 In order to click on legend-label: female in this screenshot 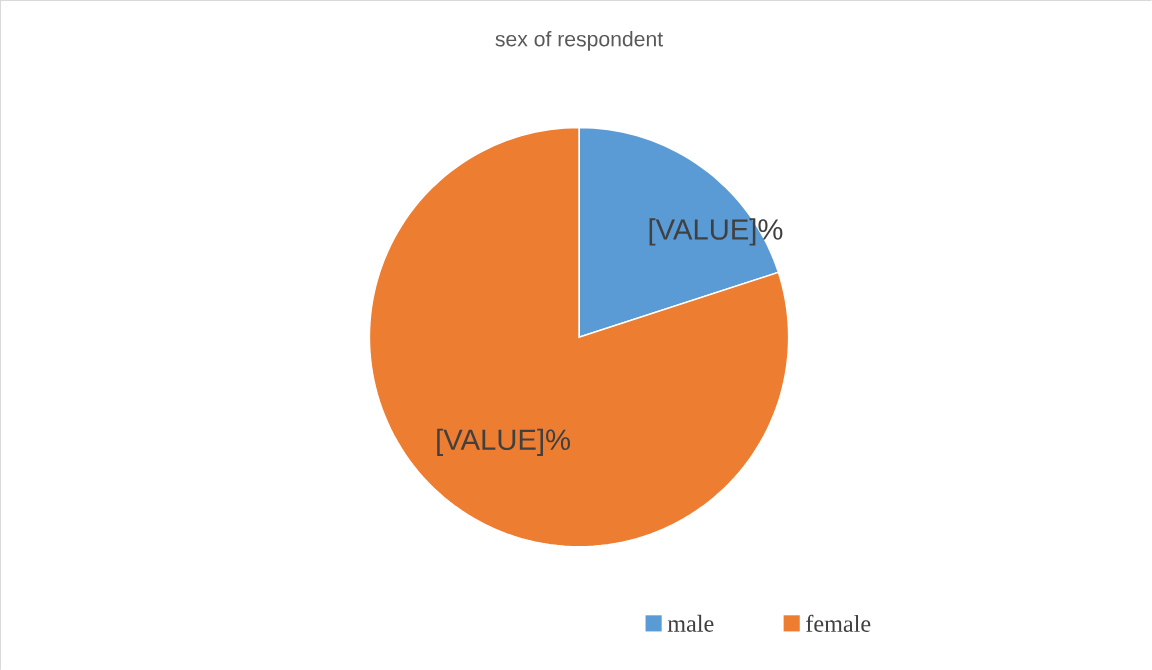, I will do `click(838, 623)`.